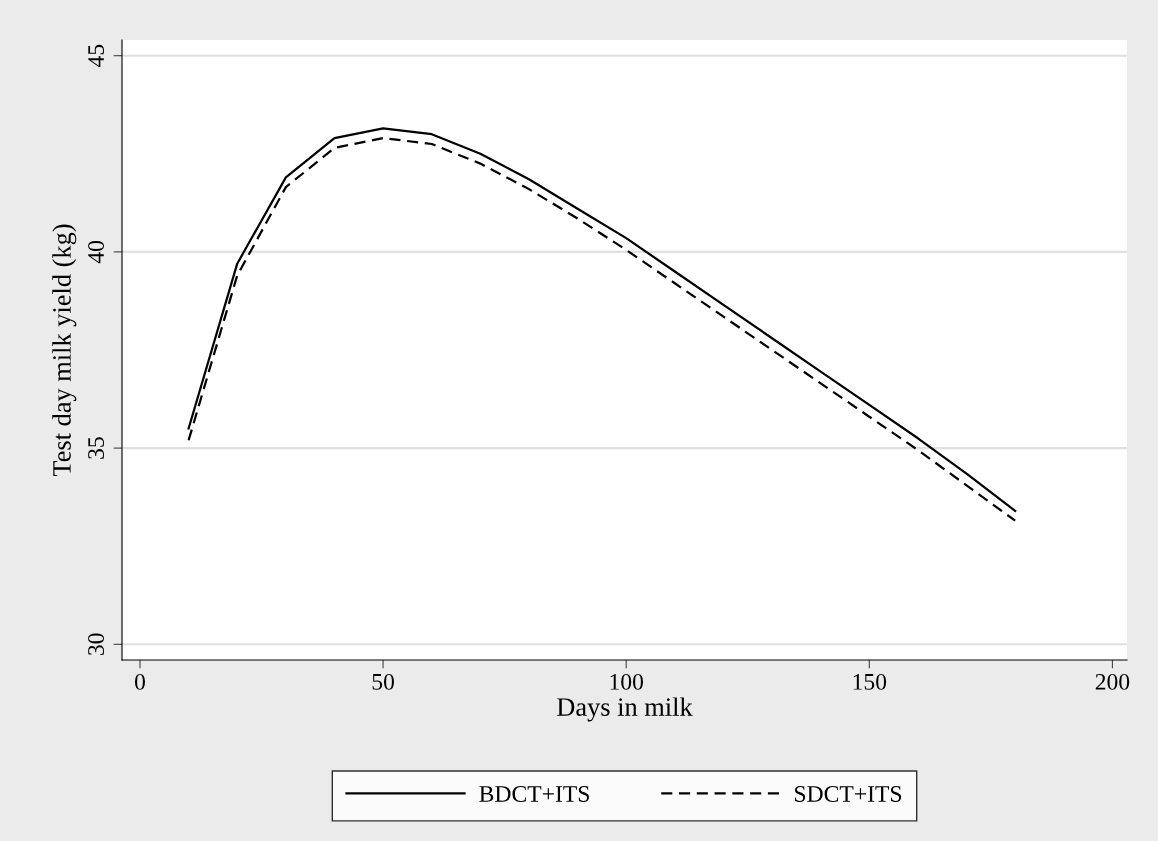  What do you see at coordinates (96, 448) in the screenshot?
I see `y-tick-label: 35` at bounding box center [96, 448].